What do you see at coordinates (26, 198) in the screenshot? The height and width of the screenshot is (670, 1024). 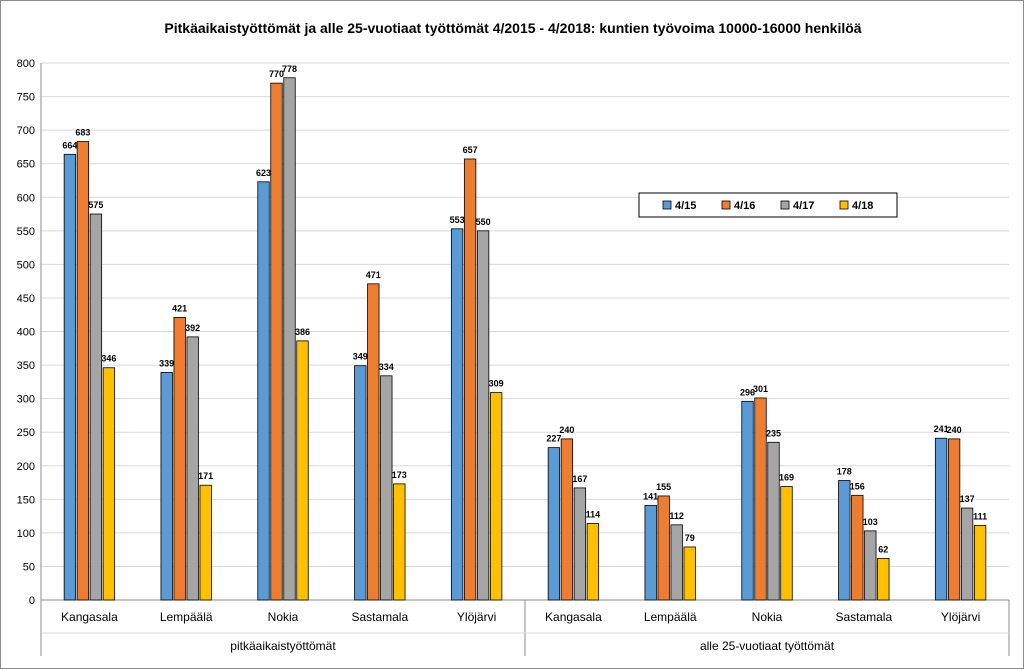 I see `y-tick-label: 600` at bounding box center [26, 198].